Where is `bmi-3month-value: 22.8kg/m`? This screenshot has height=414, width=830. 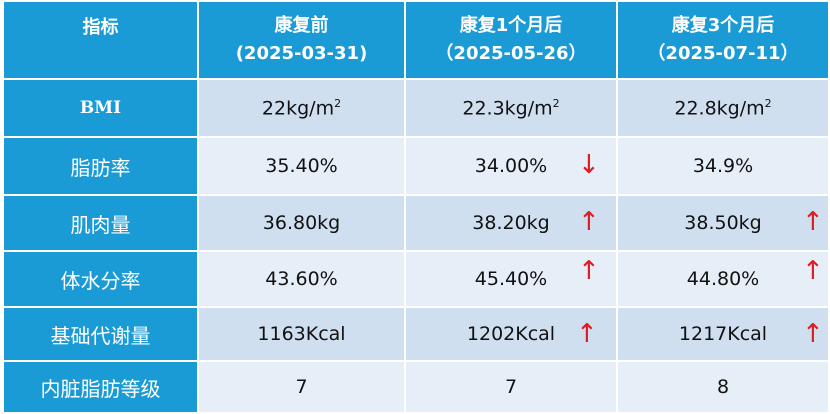 bmi-3month-value: 22.8kg/m is located at coordinates (719, 108).